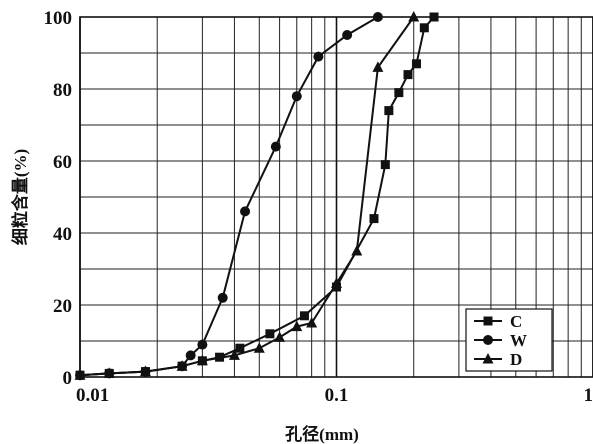 The width and height of the screenshot is (593, 444). What do you see at coordinates (516, 359) in the screenshot?
I see `legend-label: D` at bounding box center [516, 359].